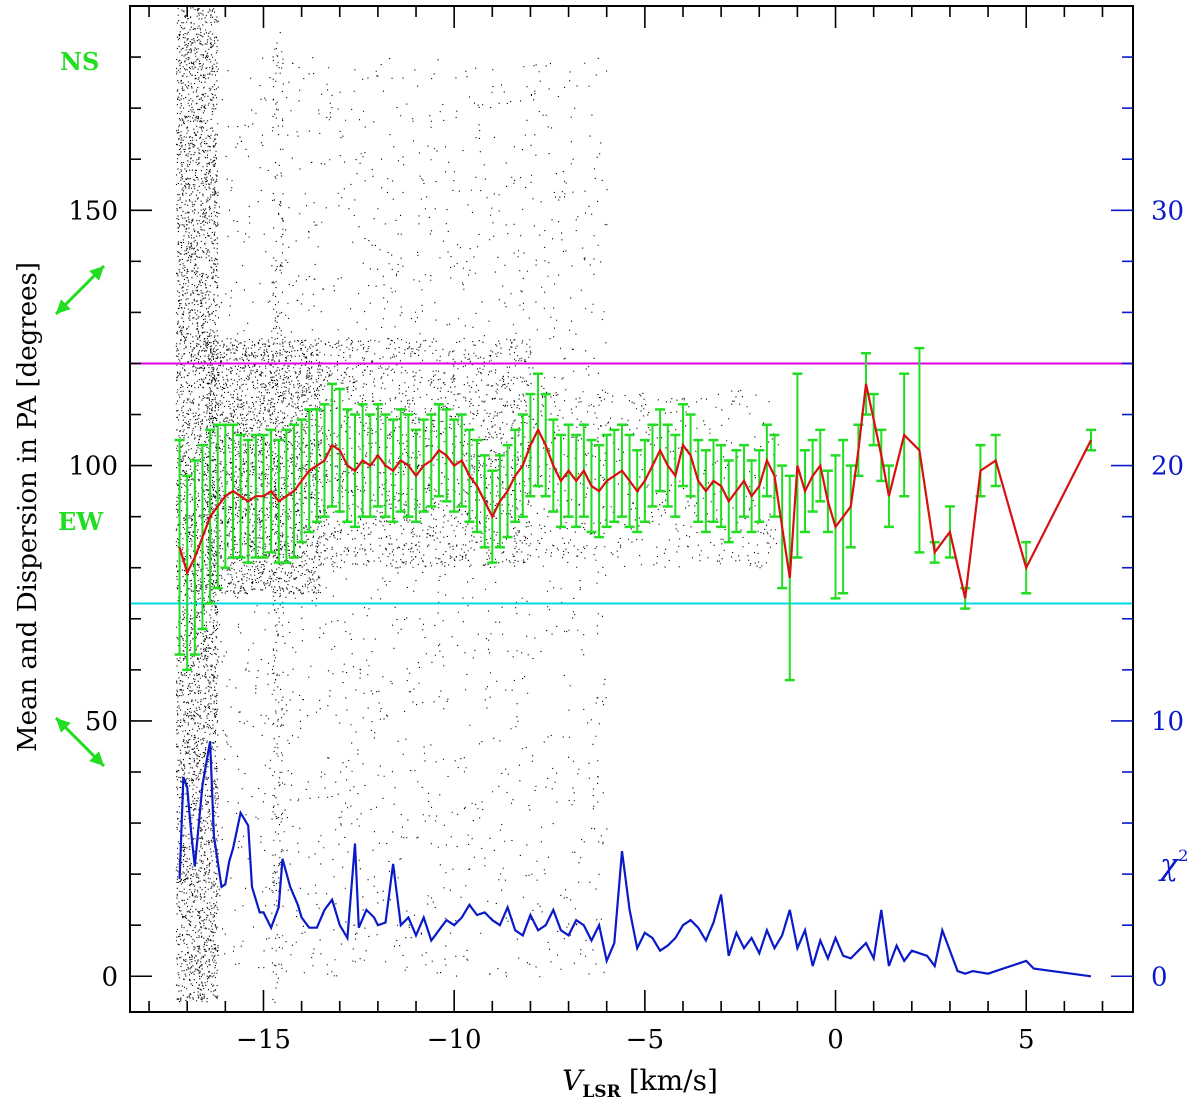 Image resolution: width=1197 pixels, height=1104 pixels. I want to click on x-axis-label-sub: LSR, so click(601, 1092).